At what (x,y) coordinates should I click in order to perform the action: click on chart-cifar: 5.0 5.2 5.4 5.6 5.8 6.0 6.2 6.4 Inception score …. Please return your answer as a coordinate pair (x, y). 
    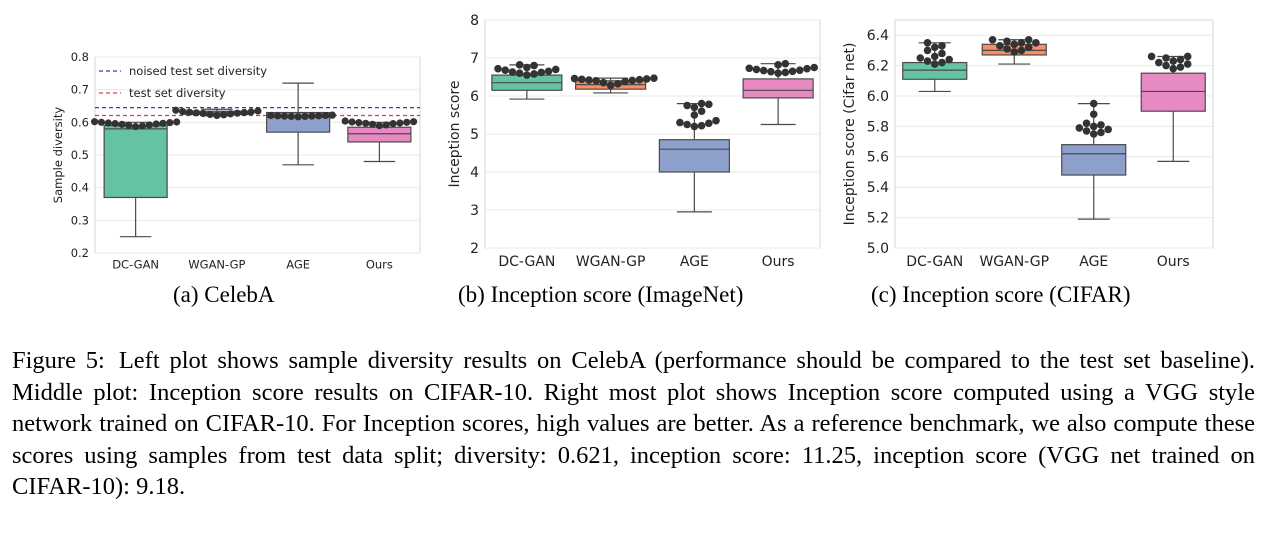
    Looking at the image, I should click on (1028, 144).